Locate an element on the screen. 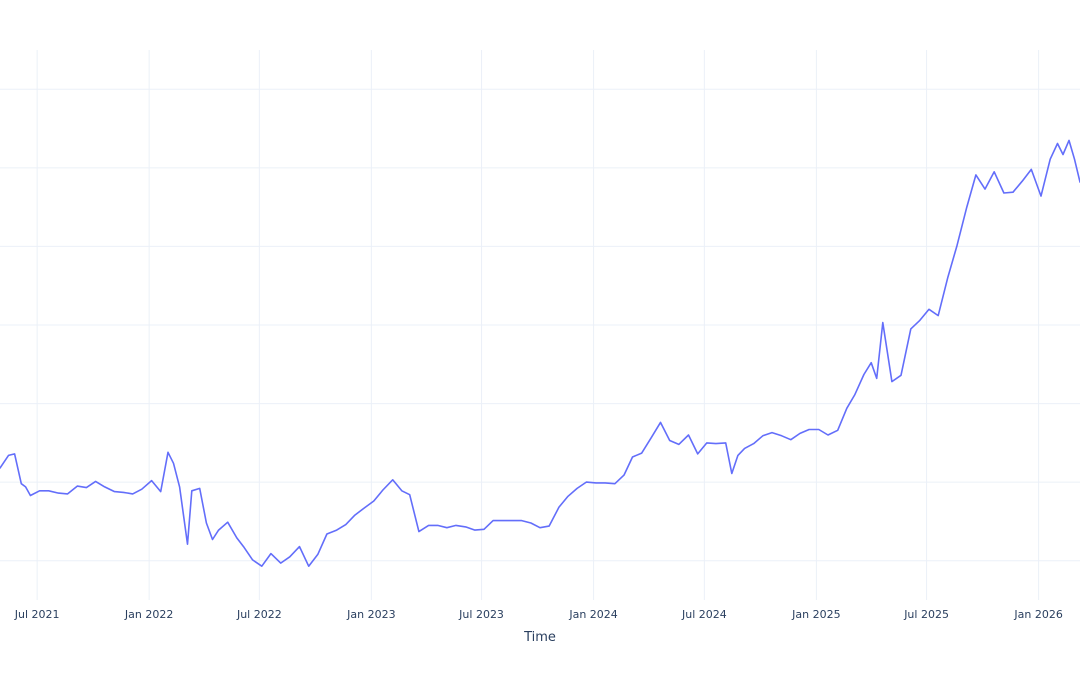  x-tick-label: Jan 2026 is located at coordinates (1037, 614).